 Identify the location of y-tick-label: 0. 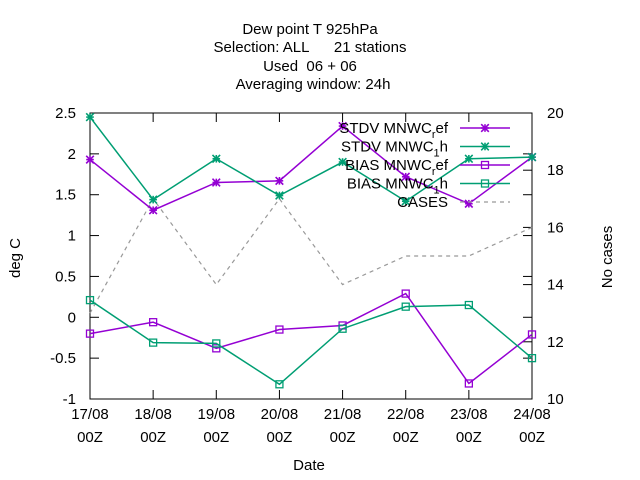
(72, 317).